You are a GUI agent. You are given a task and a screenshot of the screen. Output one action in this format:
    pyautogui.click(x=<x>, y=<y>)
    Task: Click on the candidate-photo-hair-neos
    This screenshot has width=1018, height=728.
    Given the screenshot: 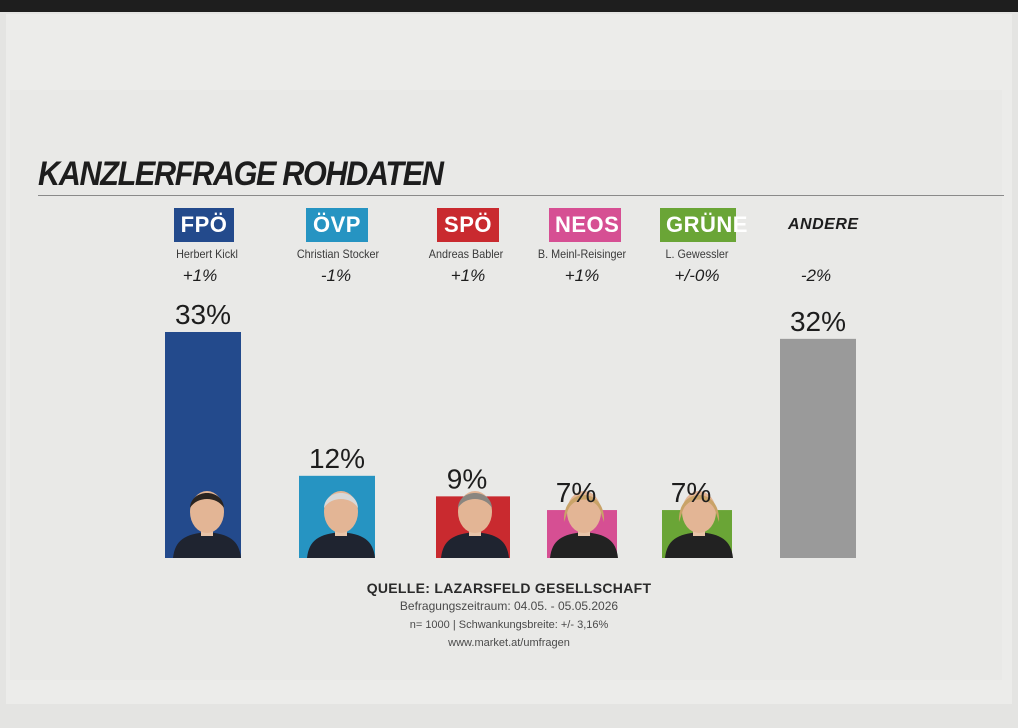 What is the action you would take?
    pyautogui.click(x=584, y=508)
    